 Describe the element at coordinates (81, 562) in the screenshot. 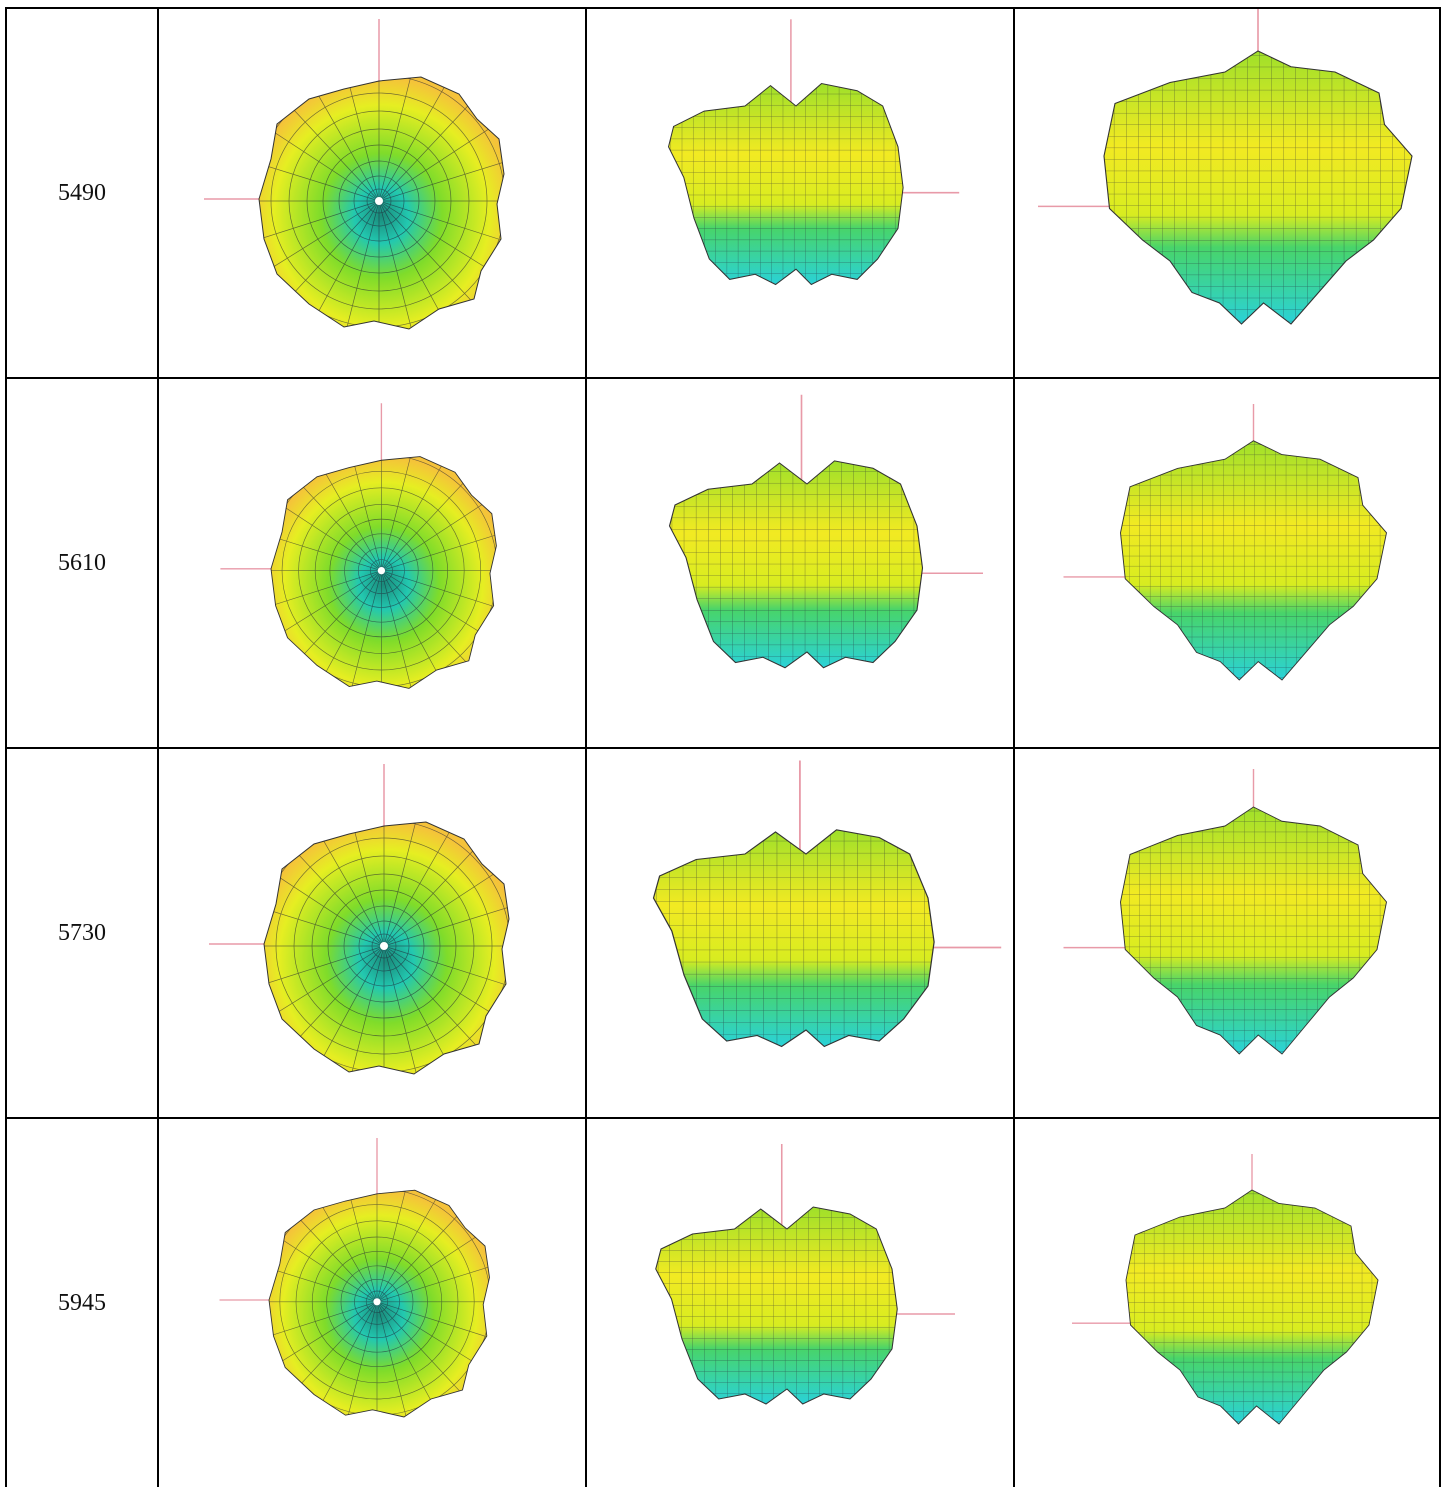

I see `row-label: 5610` at that location.